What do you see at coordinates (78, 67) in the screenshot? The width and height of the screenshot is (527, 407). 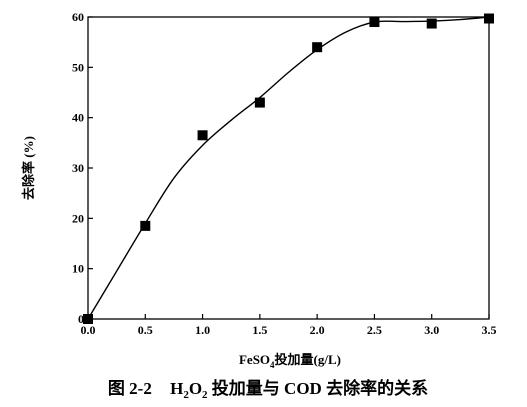 I see `y-tick-label: 50` at bounding box center [78, 67].